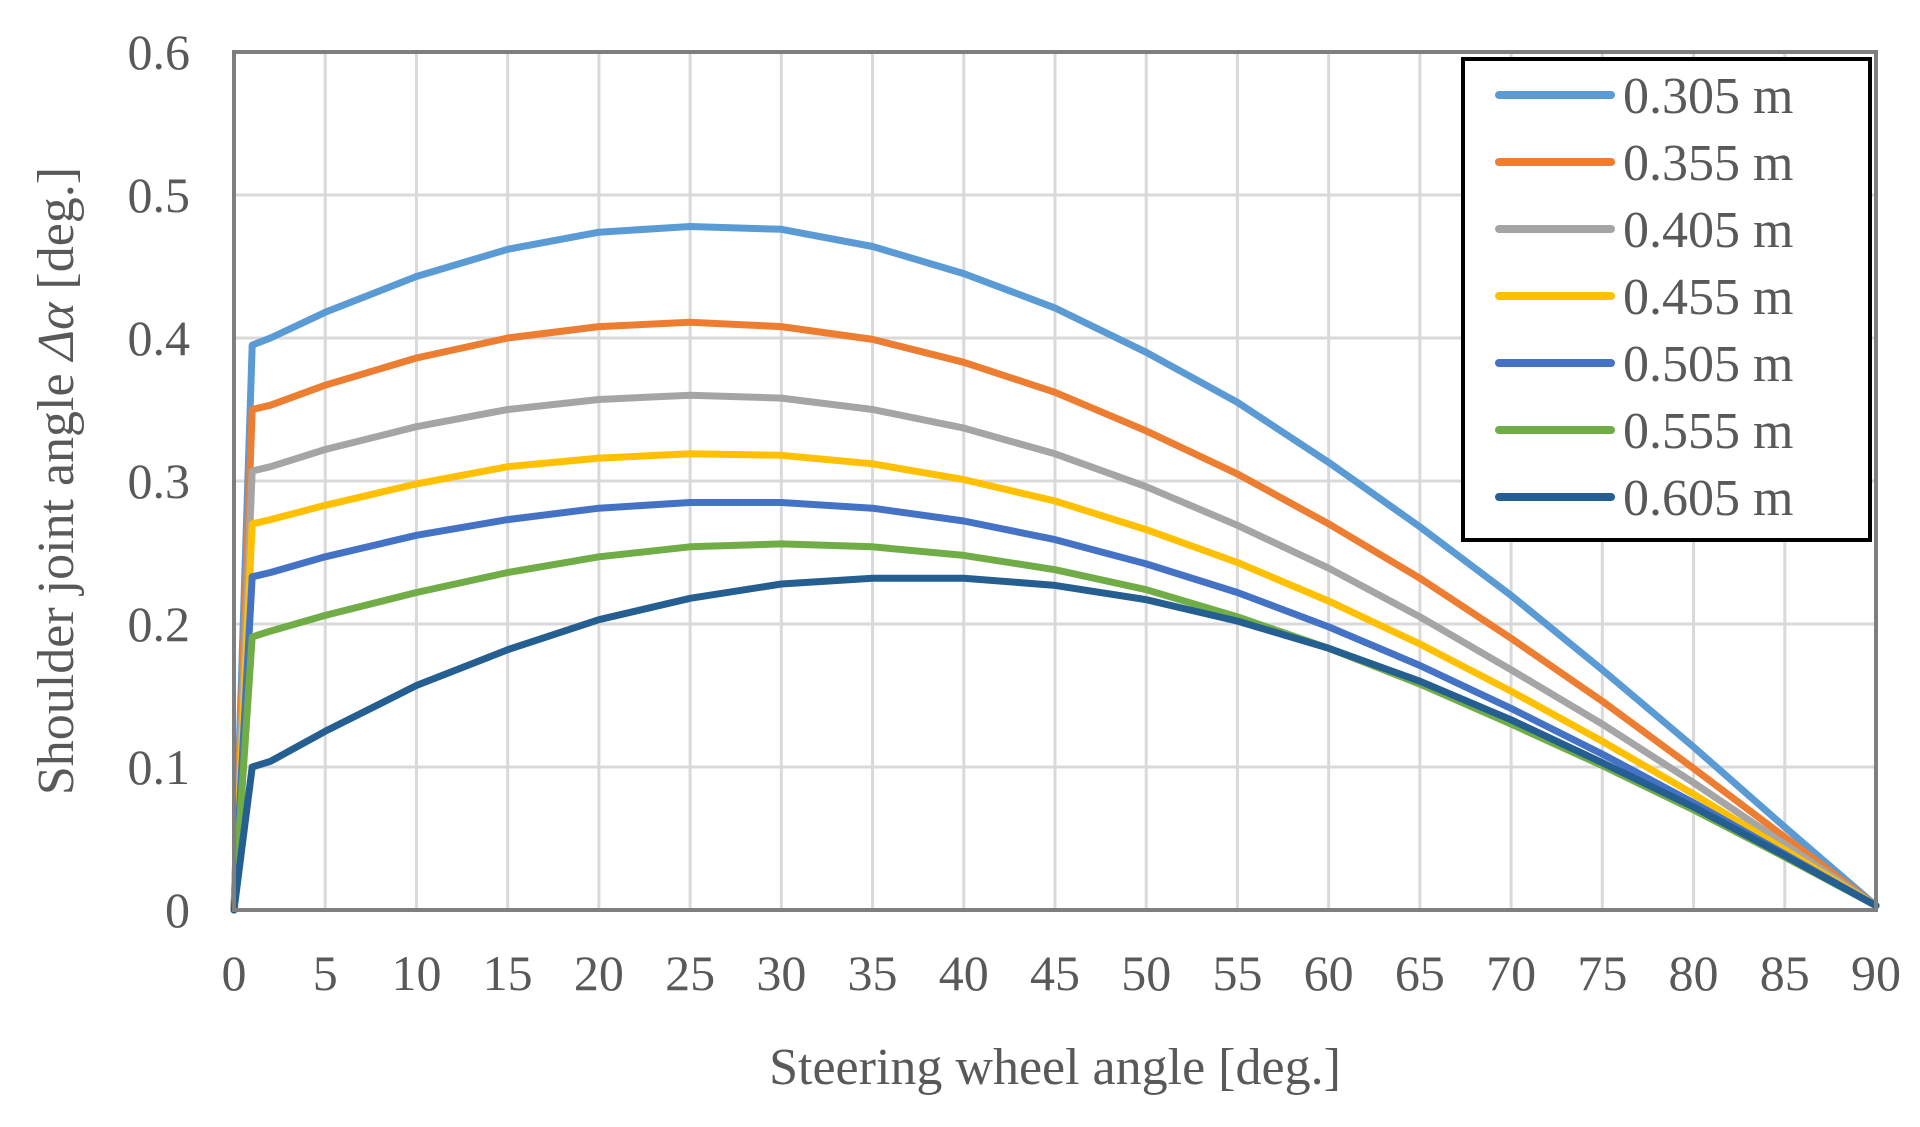 Image resolution: width=1920 pixels, height=1127 pixels. Describe the element at coordinates (1708, 431) in the screenshot. I see `legend-label-6: 0.555 m` at that location.